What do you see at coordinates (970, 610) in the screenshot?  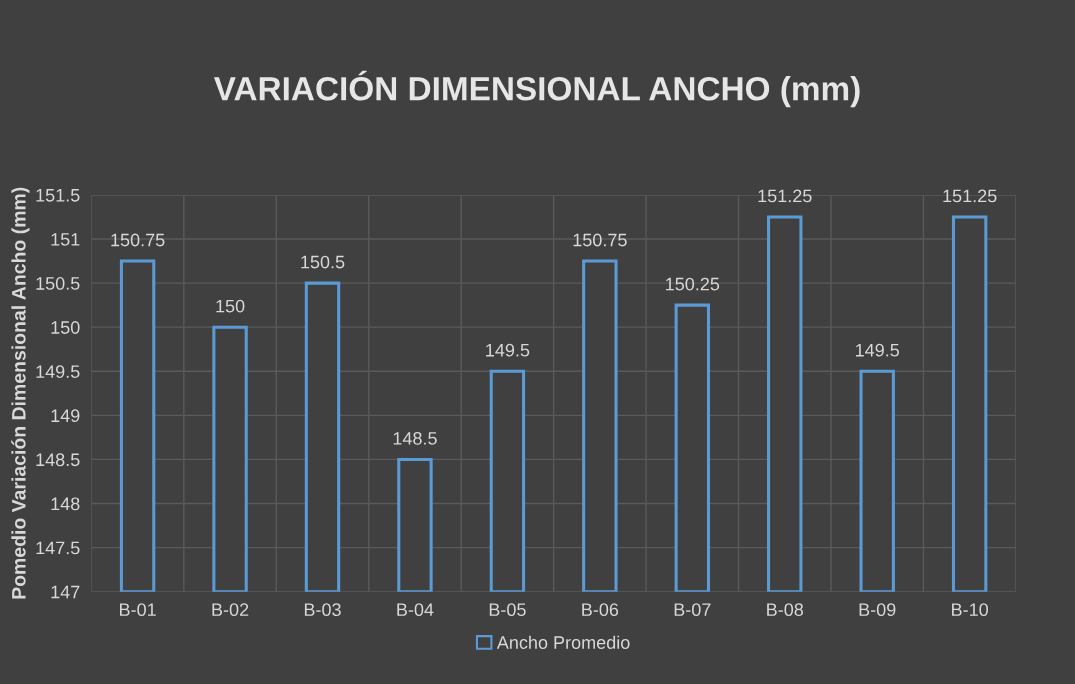 I see `x-tick-label: B-10` at bounding box center [970, 610].